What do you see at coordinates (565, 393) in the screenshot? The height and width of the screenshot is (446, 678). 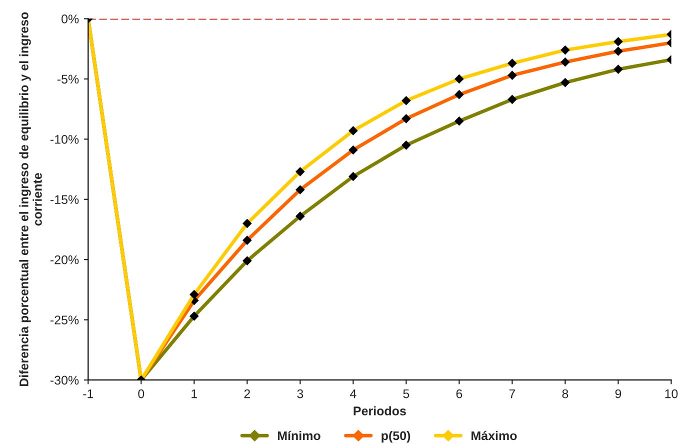 I see `x-tick-label: 8` at bounding box center [565, 393].